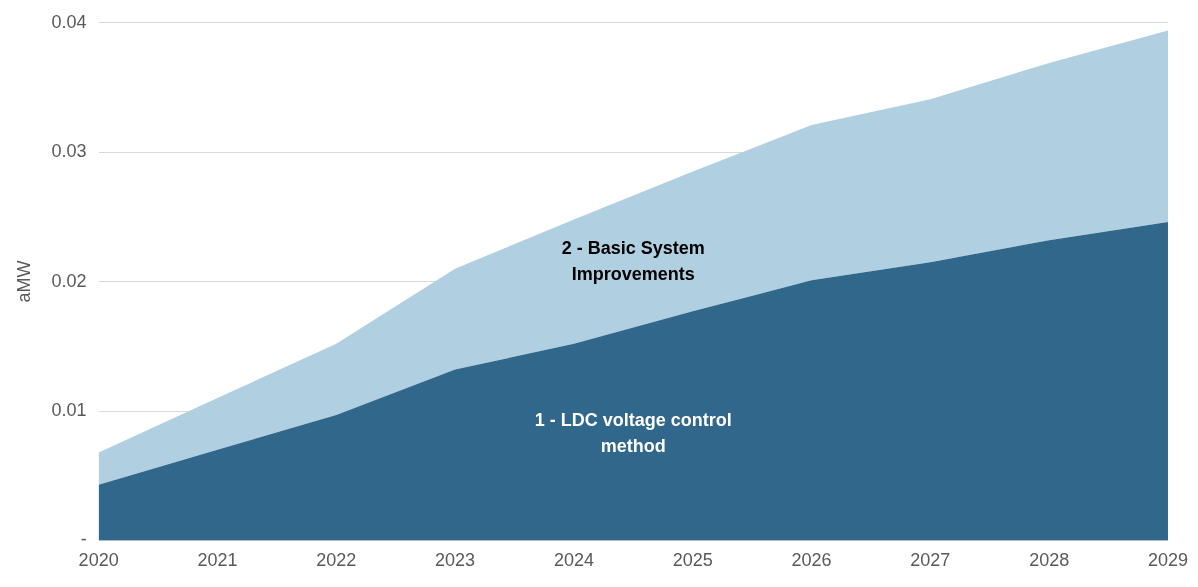 The image size is (1198, 587). Describe the element at coordinates (573, 560) in the screenshot. I see `x-tick-label: 2024` at that location.